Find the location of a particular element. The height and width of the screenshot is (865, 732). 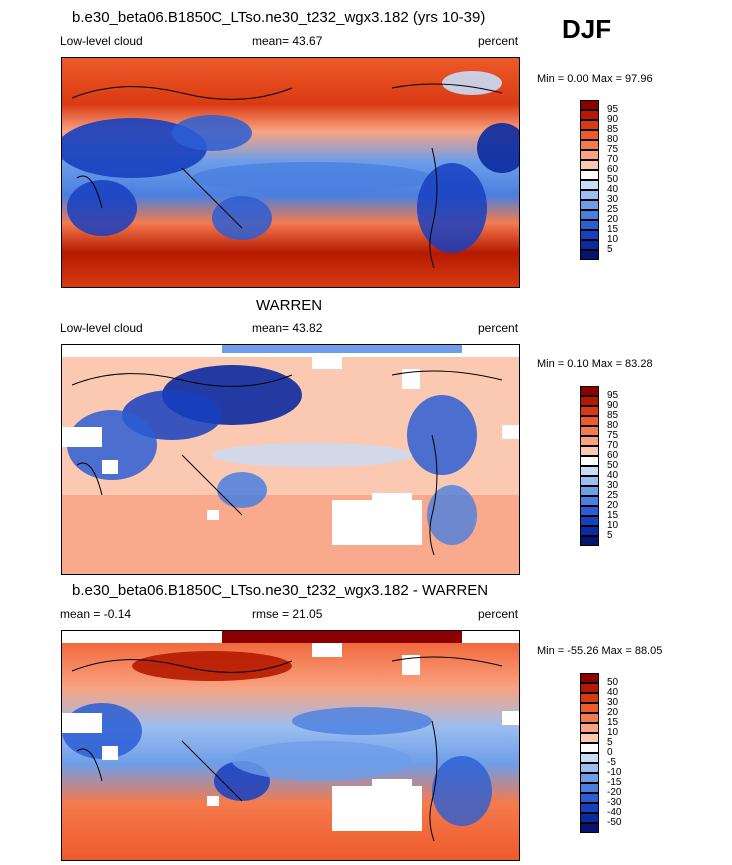

panel-1-units-label: percent is located at coordinates (498, 41).